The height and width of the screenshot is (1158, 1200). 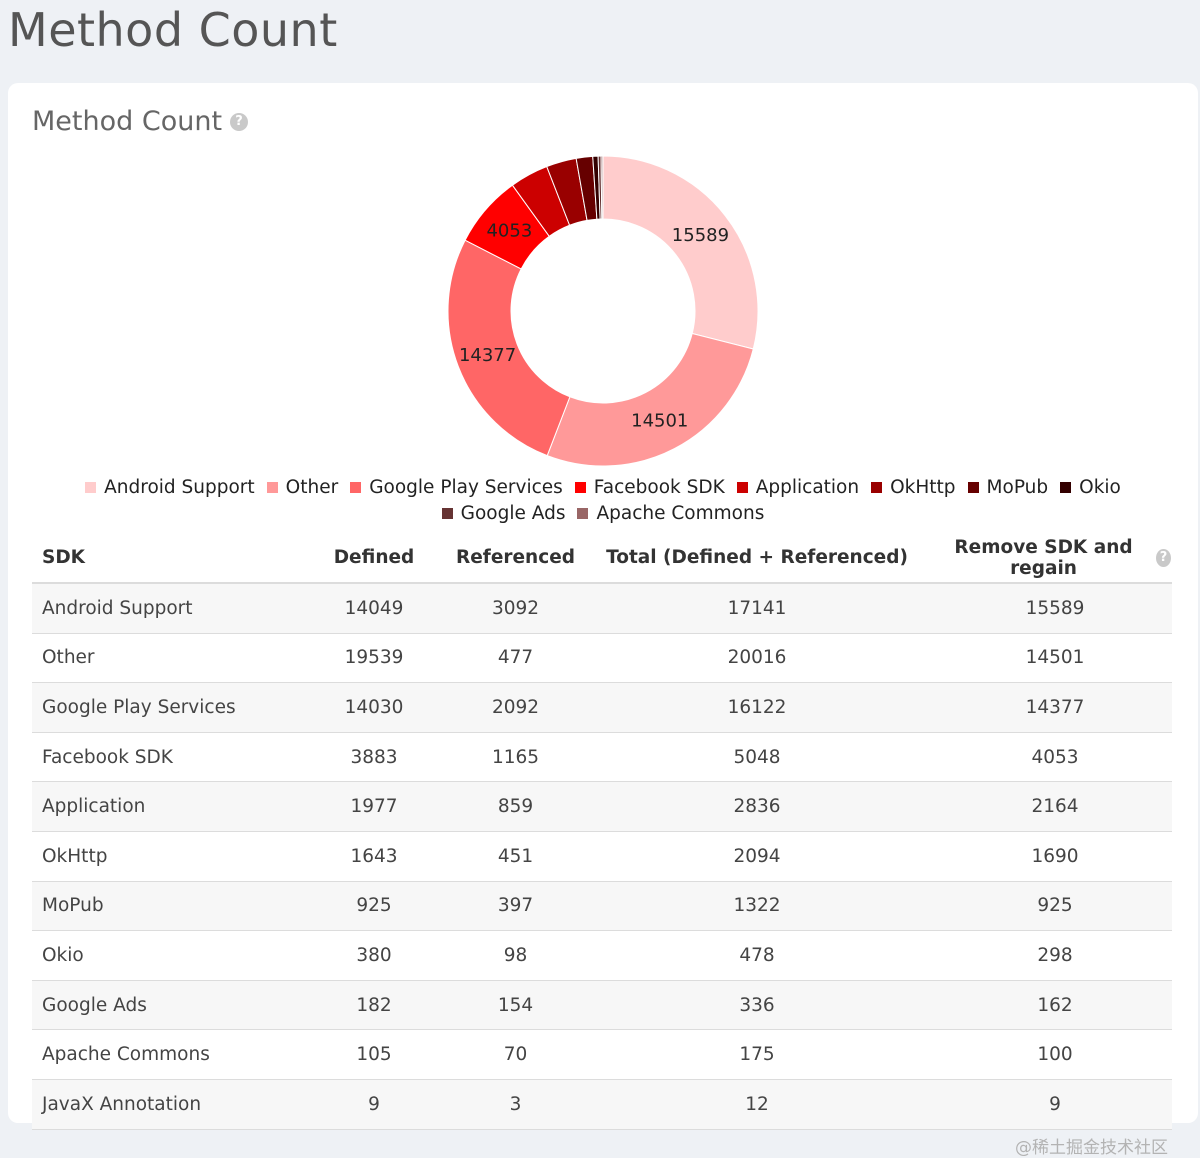 What do you see at coordinates (162, 608) in the screenshot?
I see `cell-sdk: Android Support` at bounding box center [162, 608].